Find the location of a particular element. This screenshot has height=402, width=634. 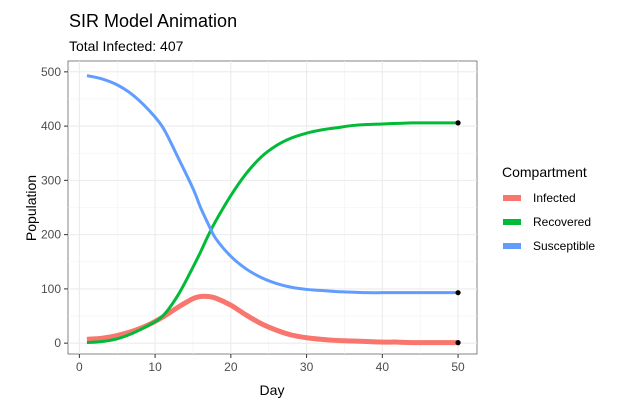

y-tick-label: 400 is located at coordinates (51, 126).